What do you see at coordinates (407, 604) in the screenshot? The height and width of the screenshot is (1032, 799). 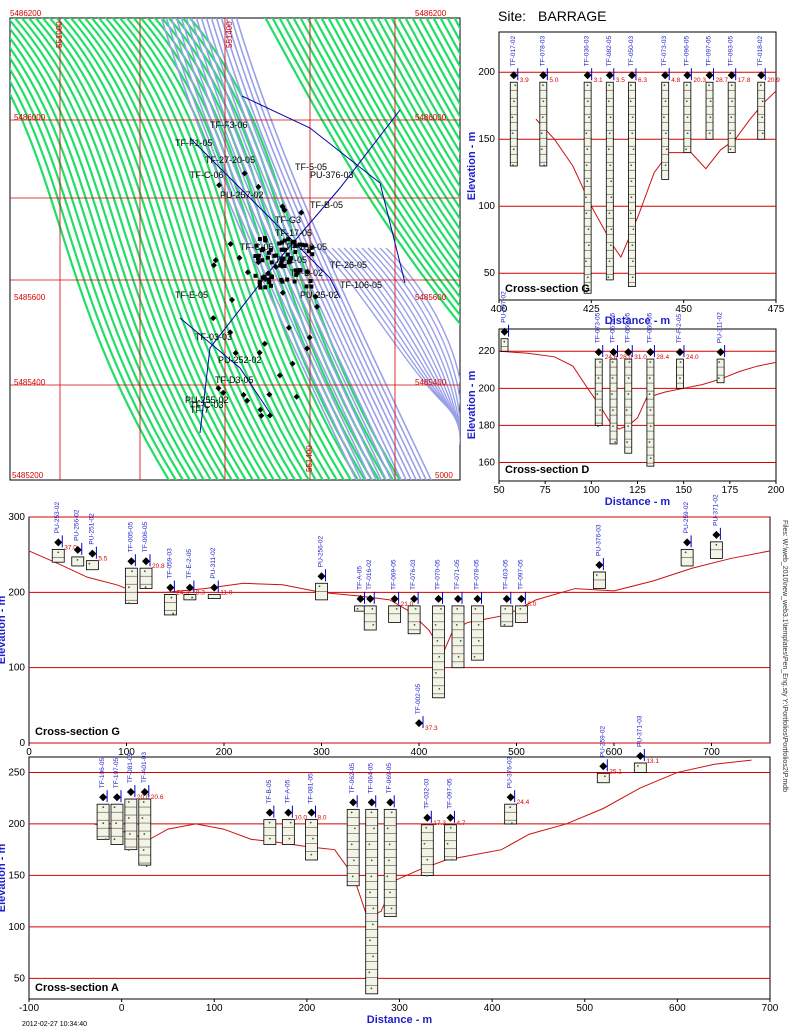 I see `borehole-value-label: 21.0` at bounding box center [407, 604].